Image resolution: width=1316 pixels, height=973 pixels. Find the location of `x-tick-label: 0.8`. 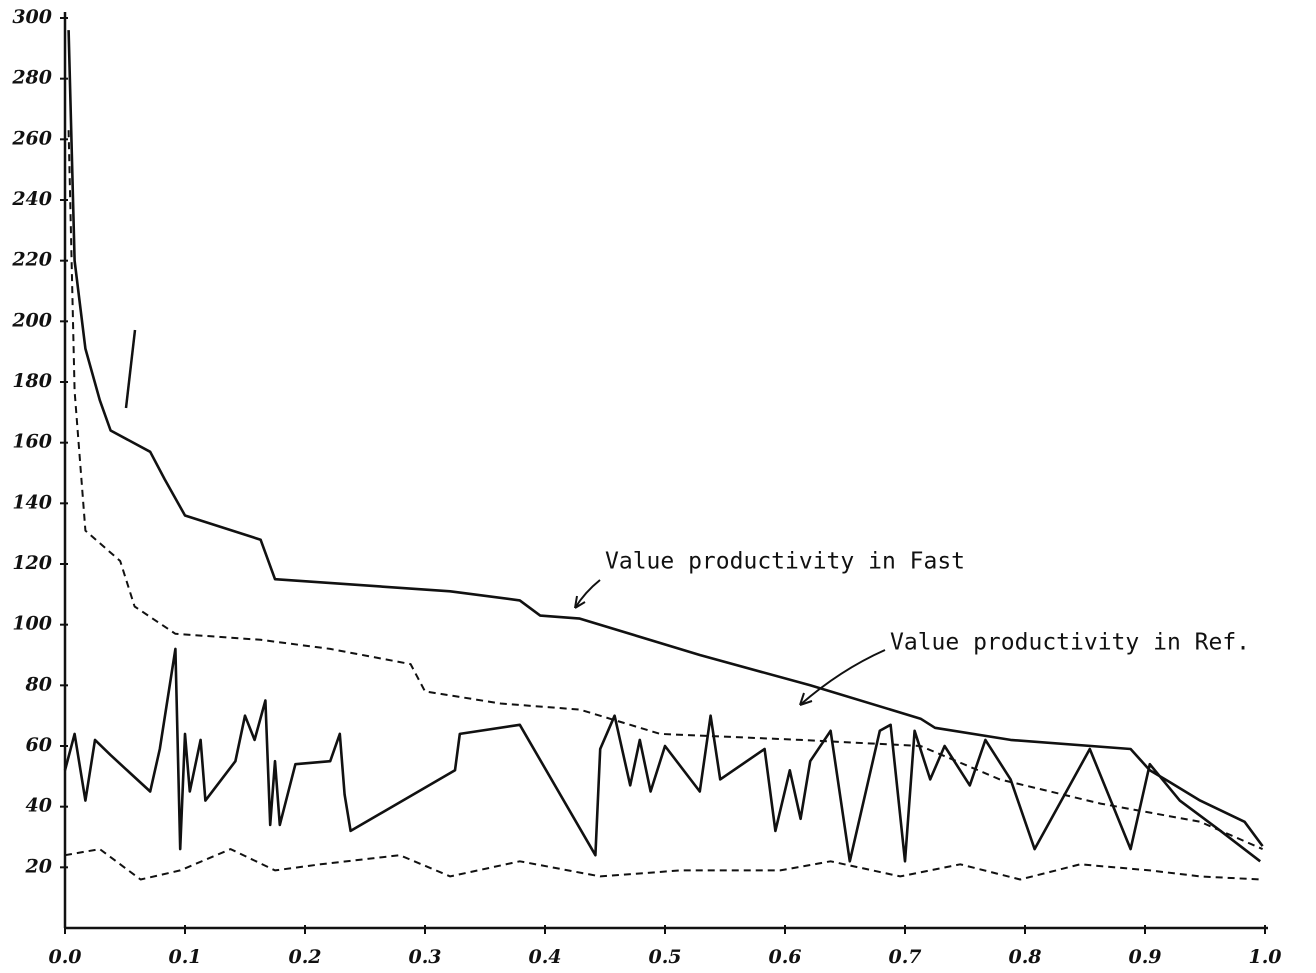

x-tick-label: 0.8 is located at coordinates (1024, 957).